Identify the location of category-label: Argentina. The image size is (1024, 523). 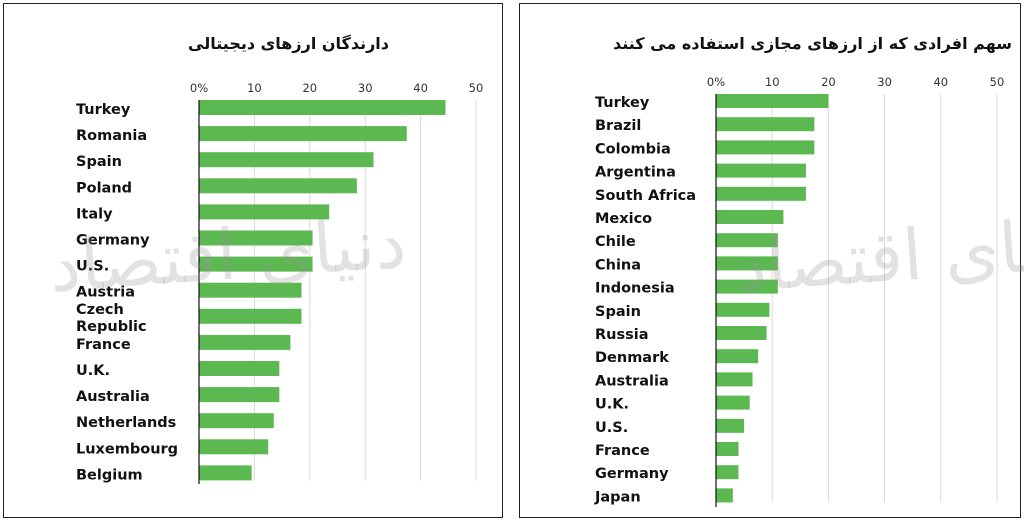
(635, 173).